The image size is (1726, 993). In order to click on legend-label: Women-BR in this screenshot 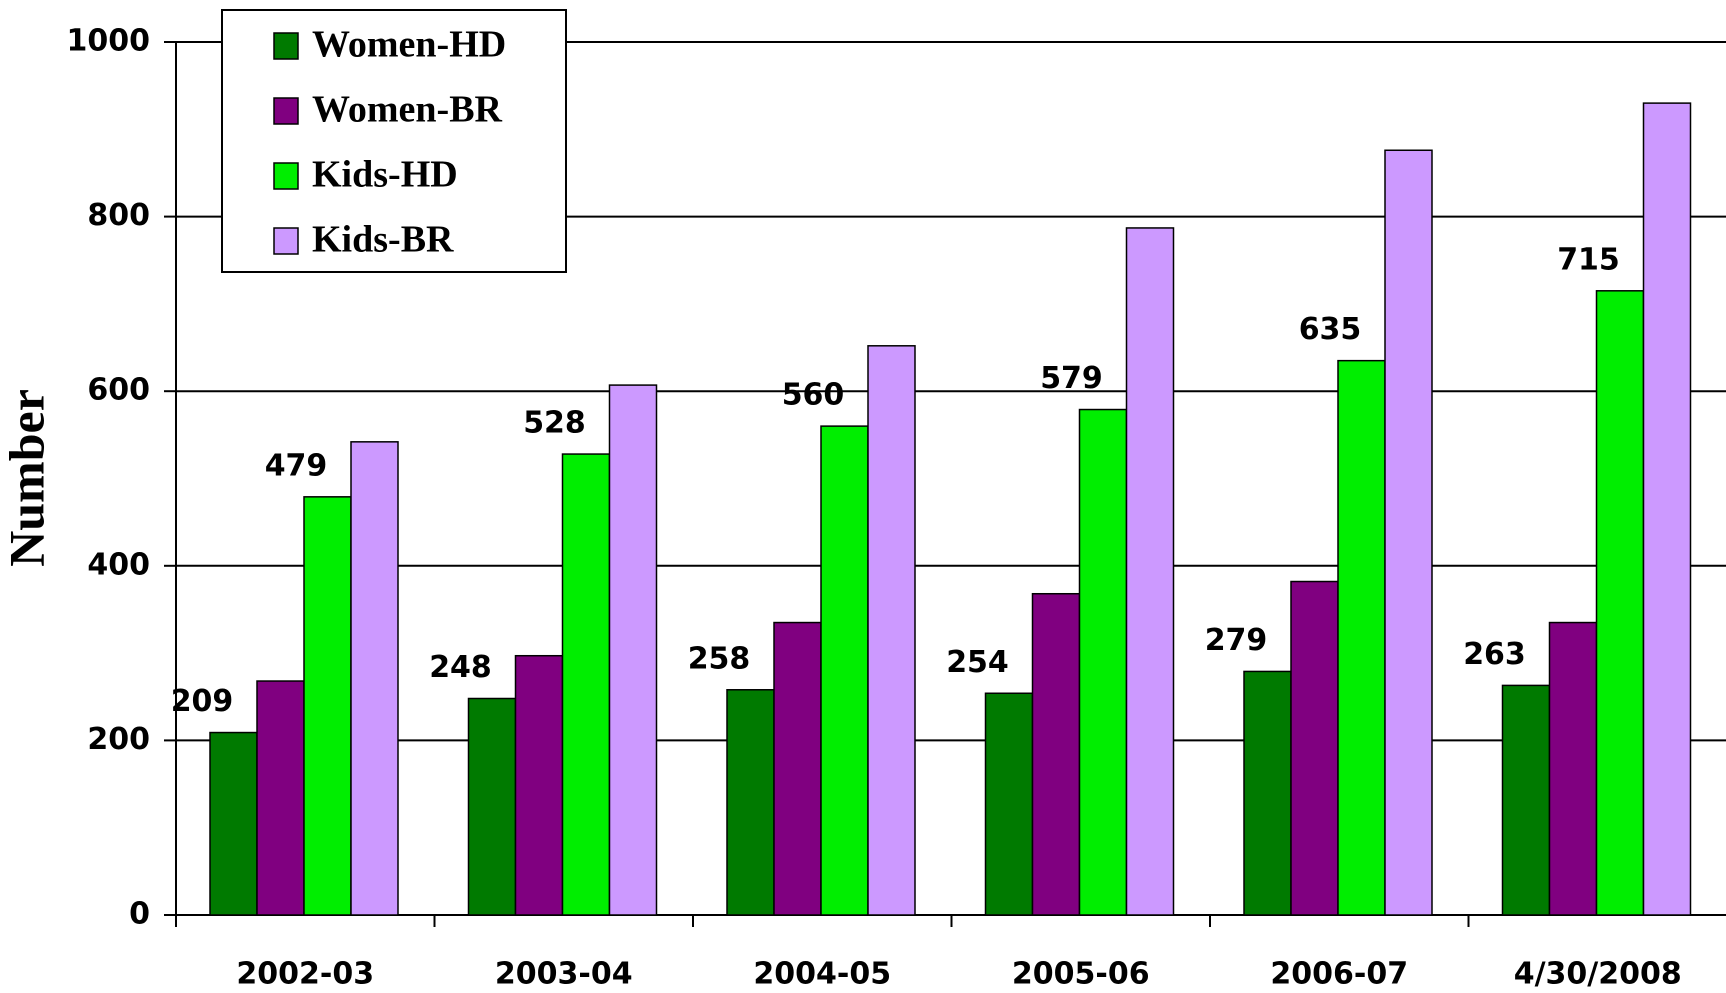, I will do `click(407, 110)`.